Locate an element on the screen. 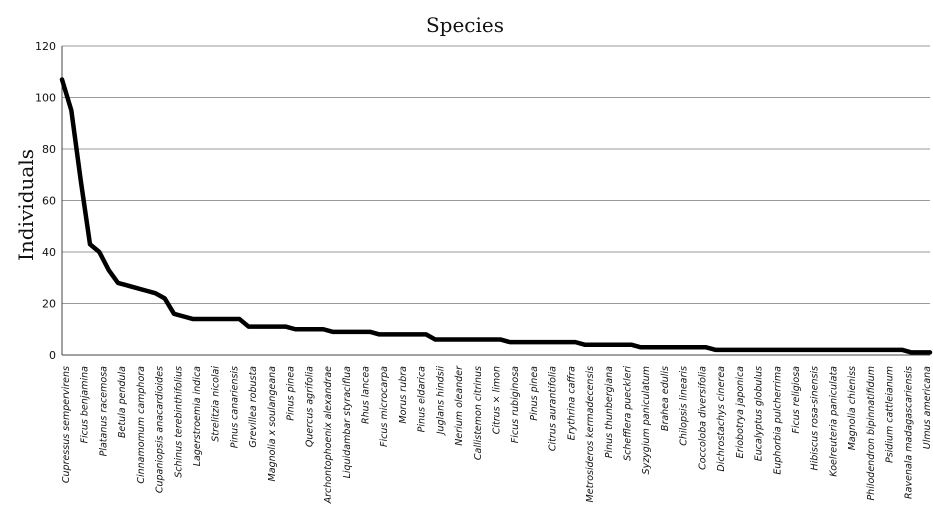 The width and height of the screenshot is (933, 520). x-tick-label: Koelreuteria paniculata is located at coordinates (833, 421).